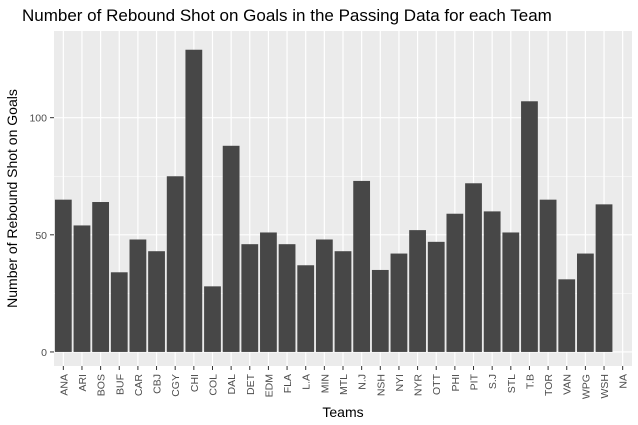 This screenshot has height=425, width=638. Describe the element at coordinates (120, 384) in the screenshot. I see `x-tick-label: BUF` at that location.